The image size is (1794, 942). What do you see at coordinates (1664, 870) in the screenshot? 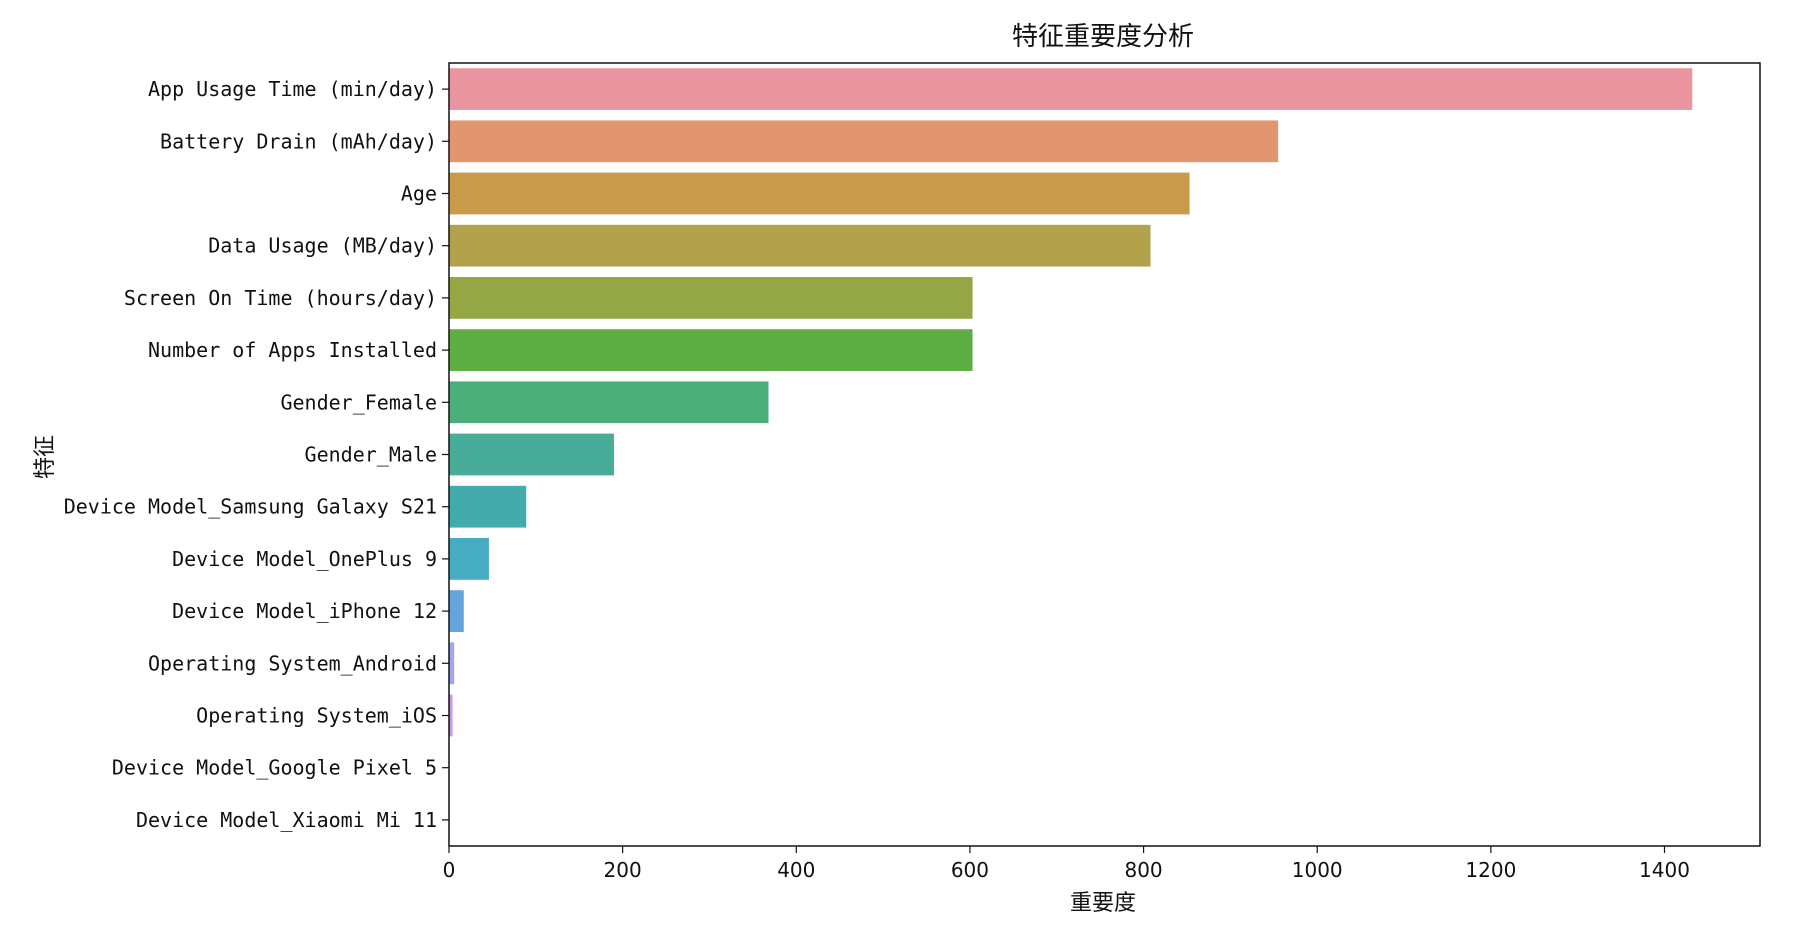
I see `x-tick-label-7: 1400` at bounding box center [1664, 870].